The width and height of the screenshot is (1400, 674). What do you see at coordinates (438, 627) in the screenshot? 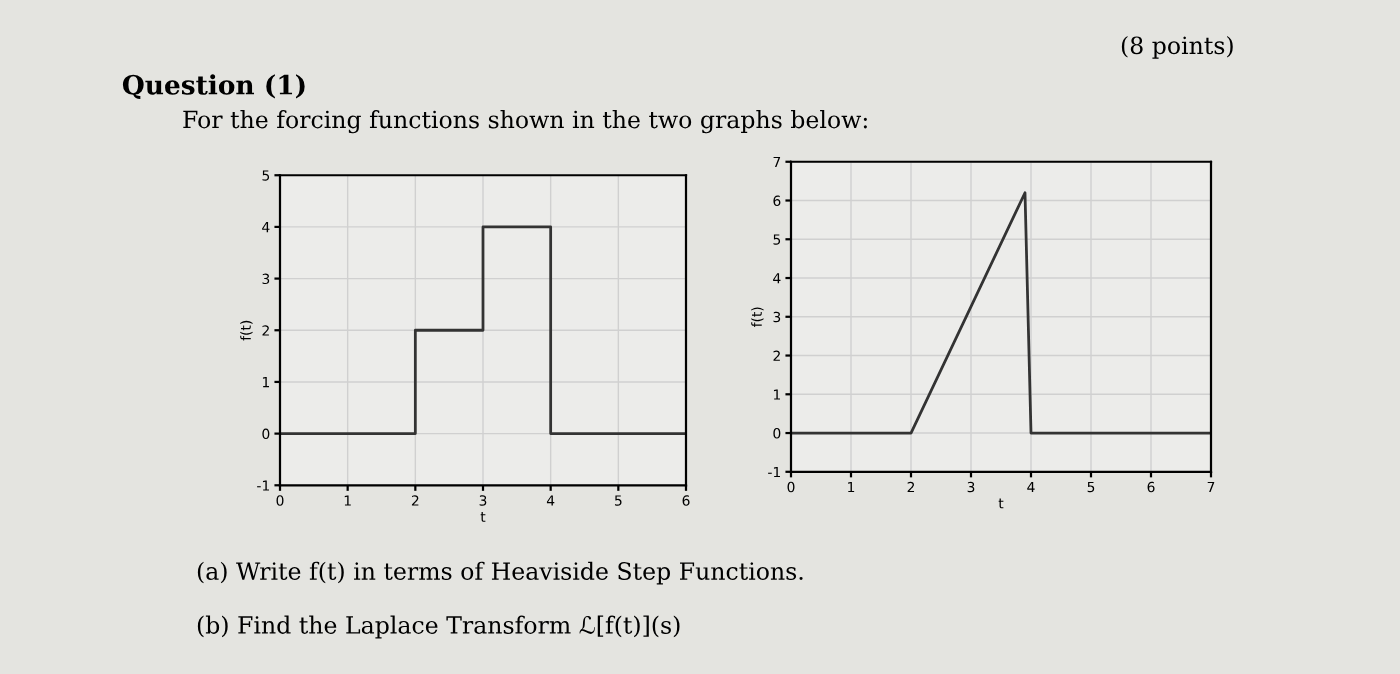
I see `text: (b) Find the Laplace Transform ℒ[f(t)](s)` at bounding box center [438, 627].